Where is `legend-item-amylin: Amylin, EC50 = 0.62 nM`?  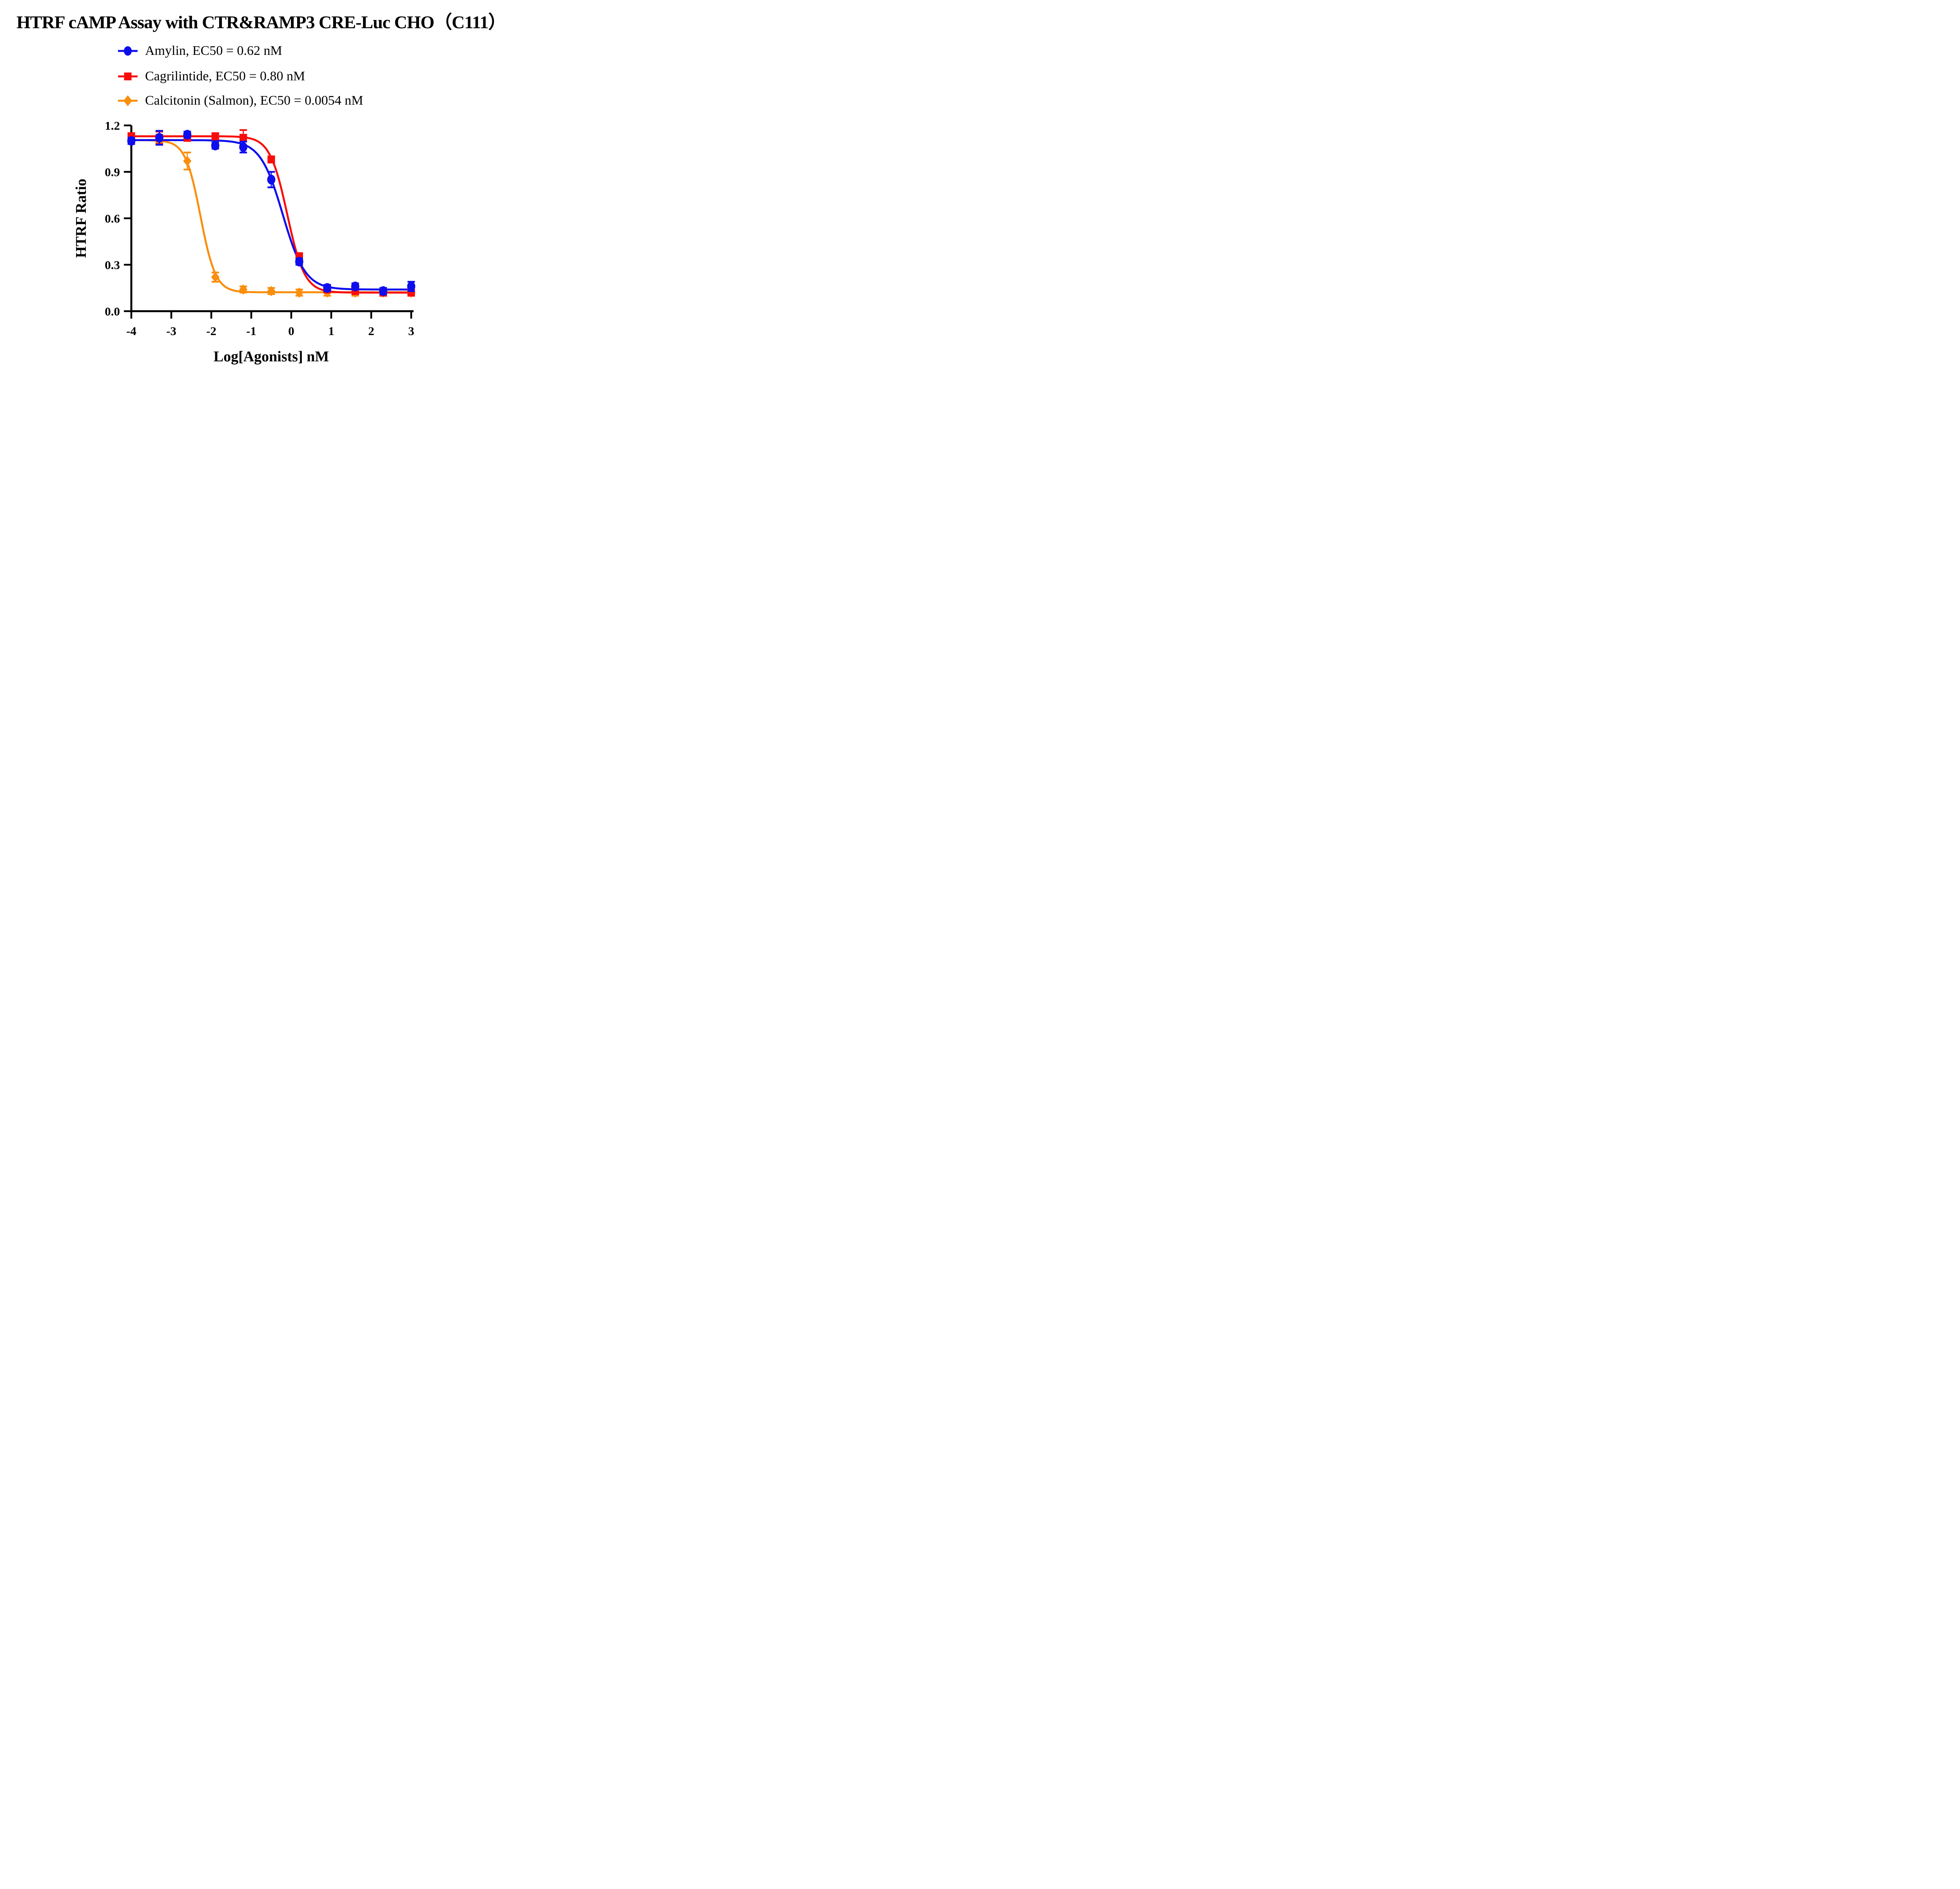 legend-item-amylin: Amylin, EC50 = 0.62 nM is located at coordinates (200, 51).